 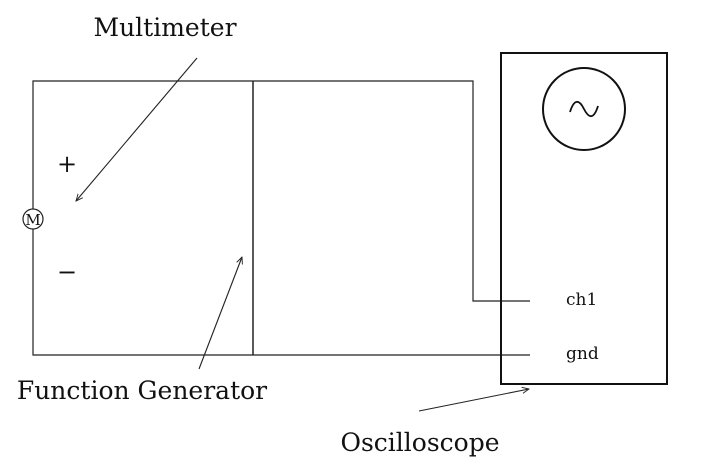 I want to click on meter-symbol: M, so click(x=33, y=219).